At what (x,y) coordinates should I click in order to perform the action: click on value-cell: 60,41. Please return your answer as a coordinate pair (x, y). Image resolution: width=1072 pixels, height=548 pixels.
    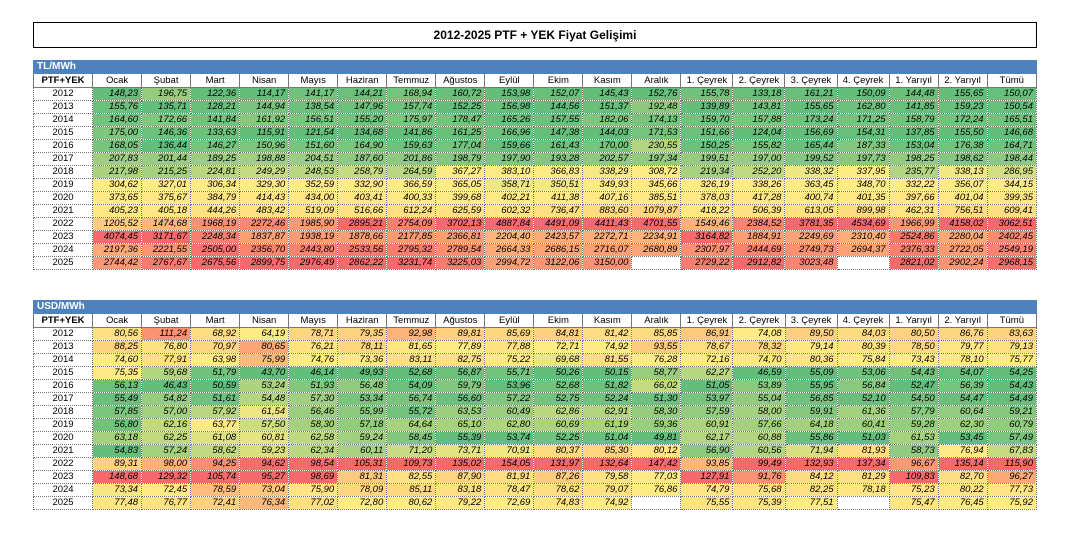
    Looking at the image, I should click on (863, 425).